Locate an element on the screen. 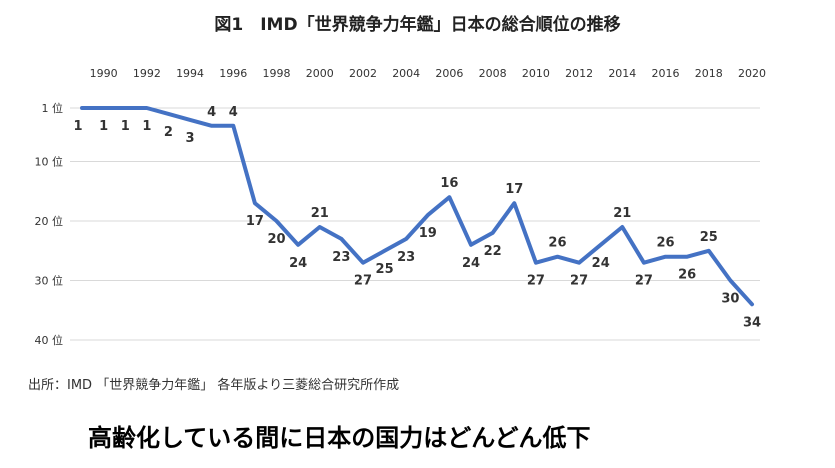 This screenshot has height=468, width=835. x-tick-label: 2016 is located at coordinates (666, 73).